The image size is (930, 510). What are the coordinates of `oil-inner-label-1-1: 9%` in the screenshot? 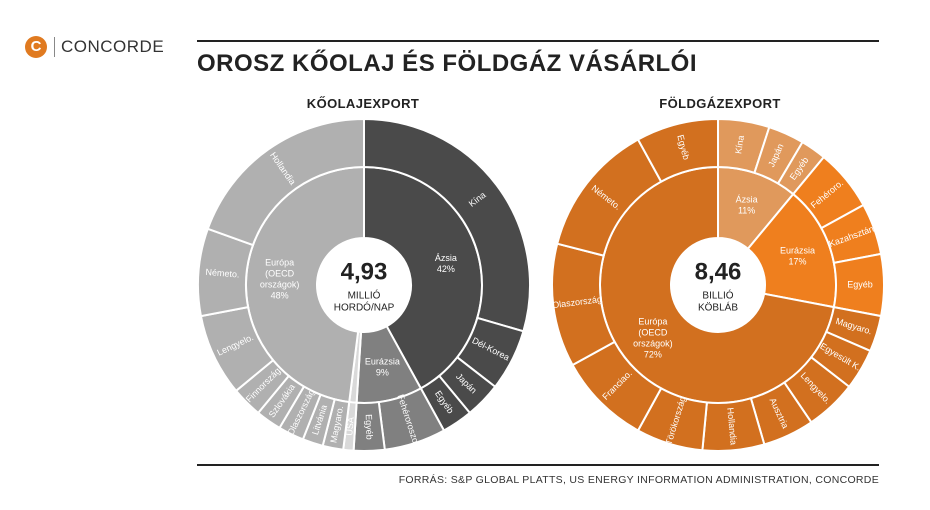 It's located at (382, 372).